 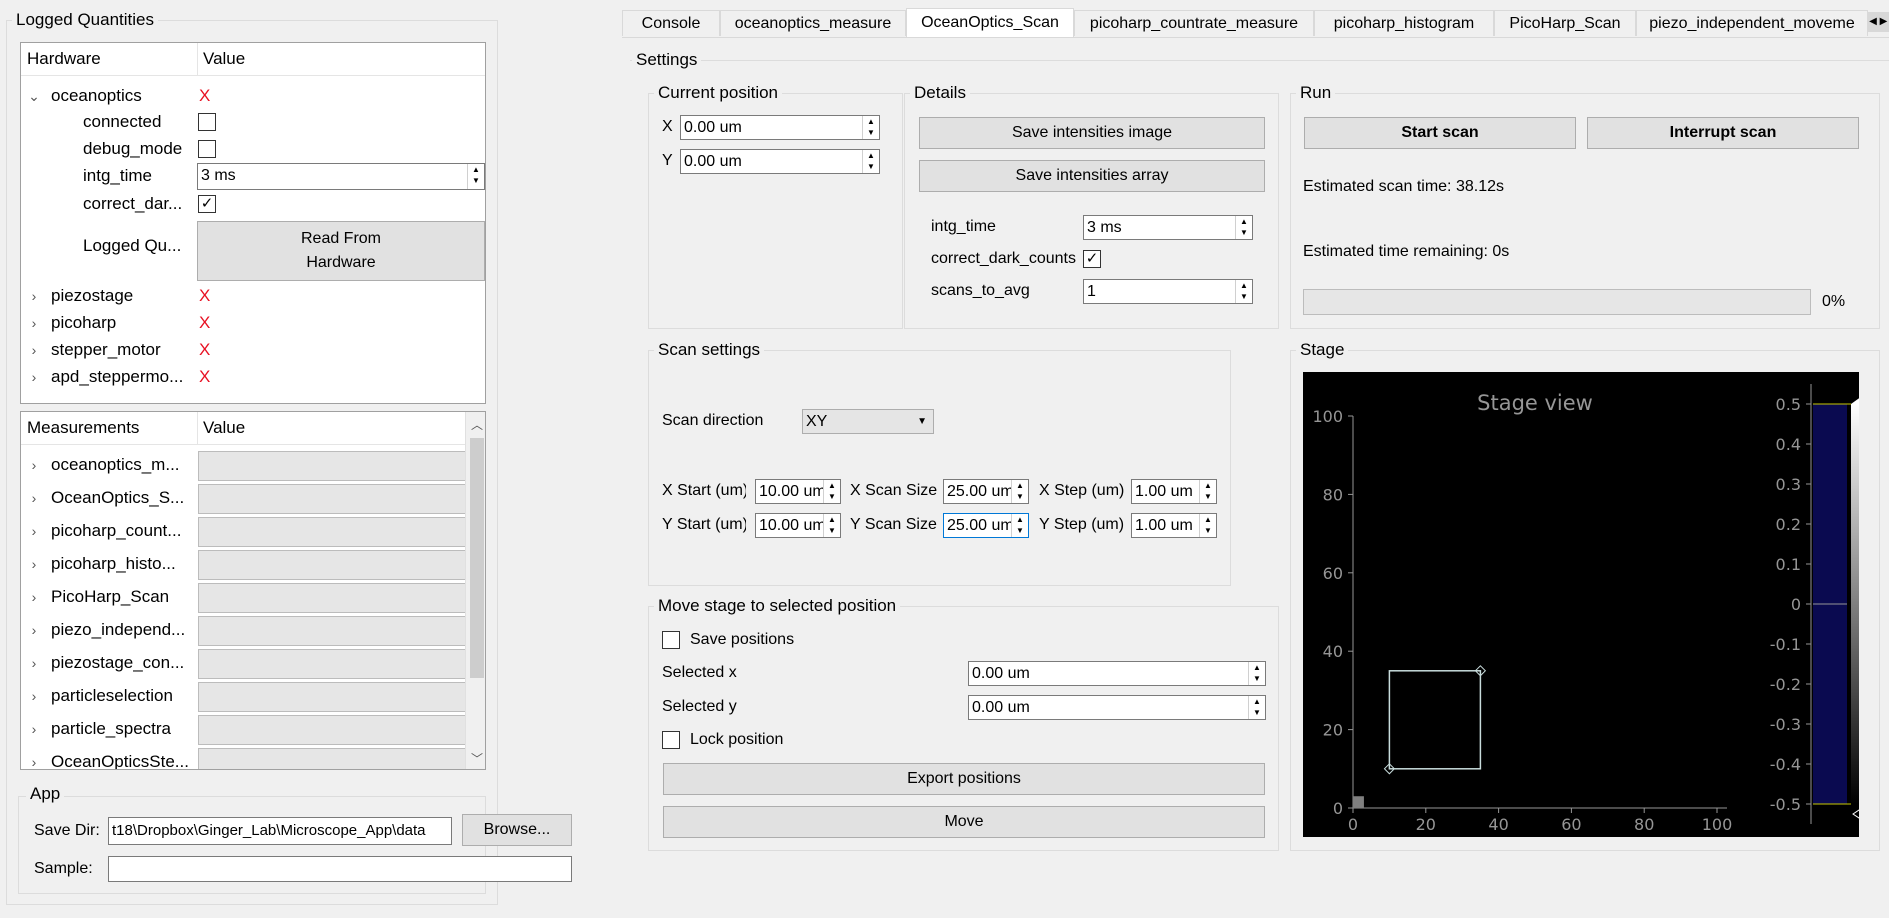 I want to click on y-scan-size-value: 25.00 um, so click(x=980, y=525).